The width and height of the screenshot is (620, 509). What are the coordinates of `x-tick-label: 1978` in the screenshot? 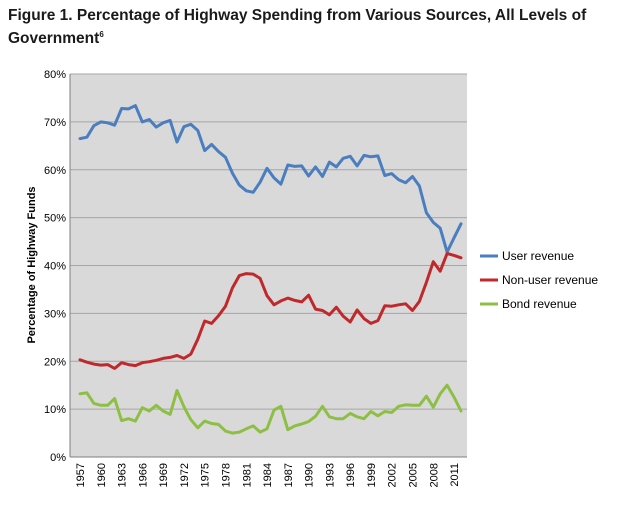 It's located at (226, 475).